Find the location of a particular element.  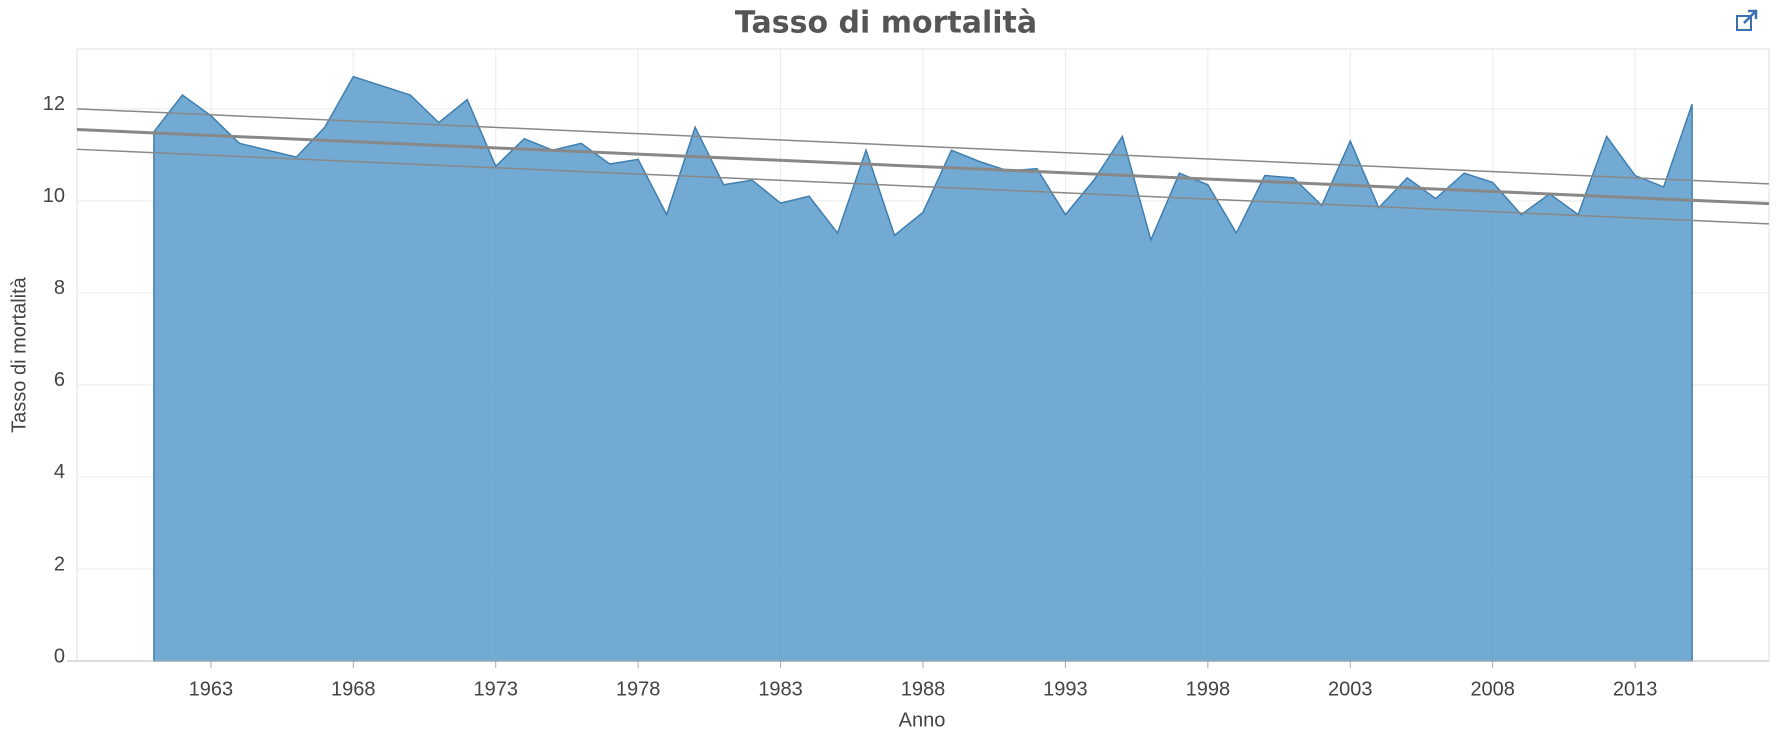

x-tick-label: 1968 is located at coordinates (353, 689).